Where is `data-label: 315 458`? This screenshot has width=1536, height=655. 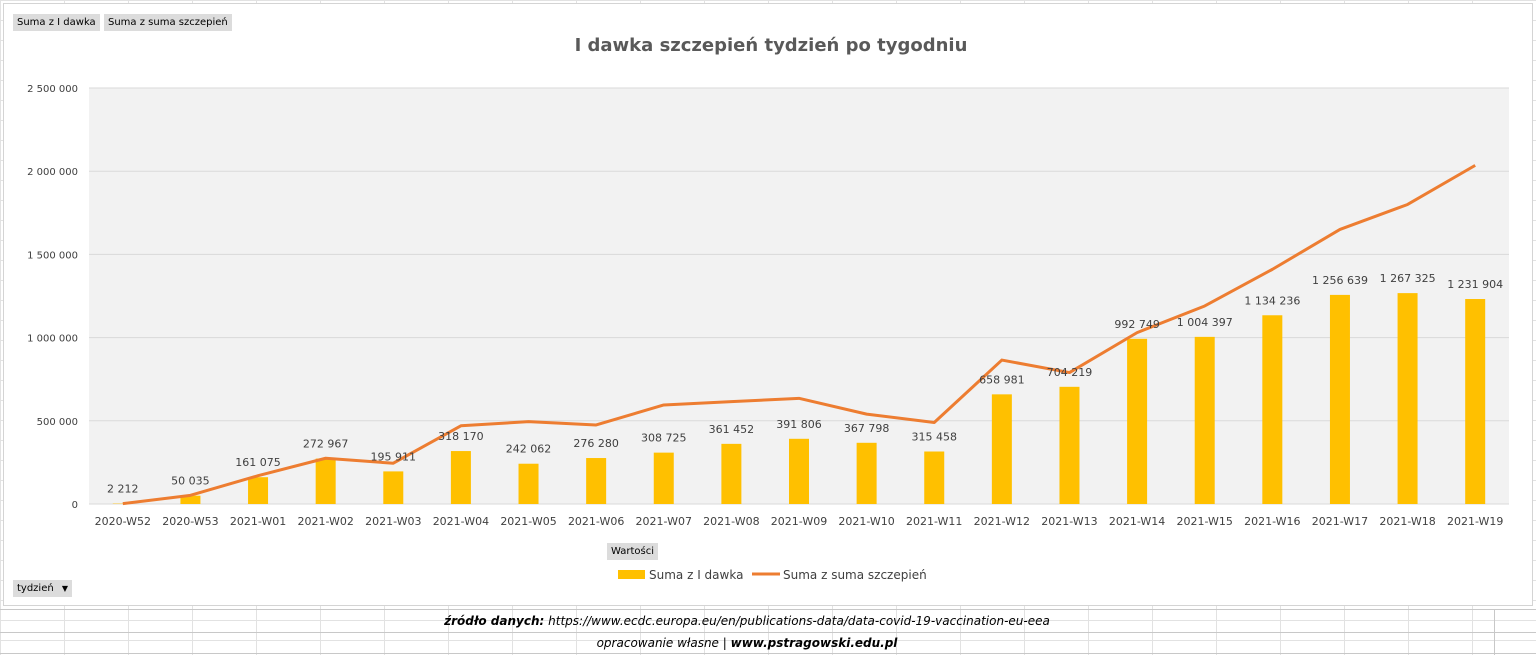
data-label: 315 458 is located at coordinates (934, 437).